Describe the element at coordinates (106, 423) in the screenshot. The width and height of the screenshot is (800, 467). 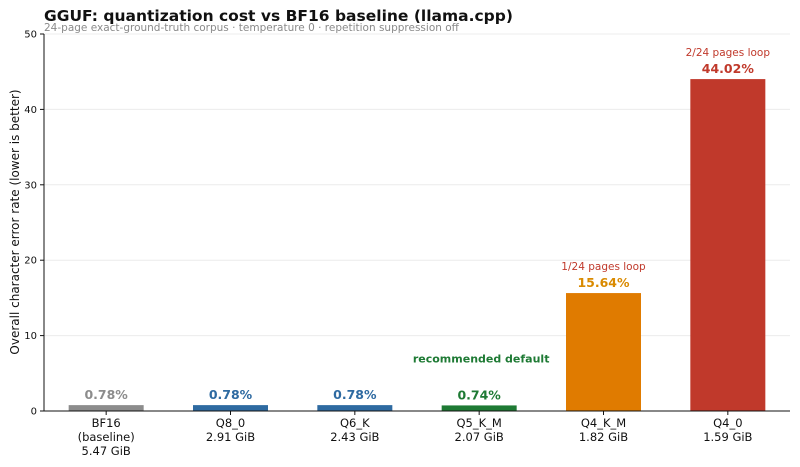
I see `x-tick-label: BF16` at that location.